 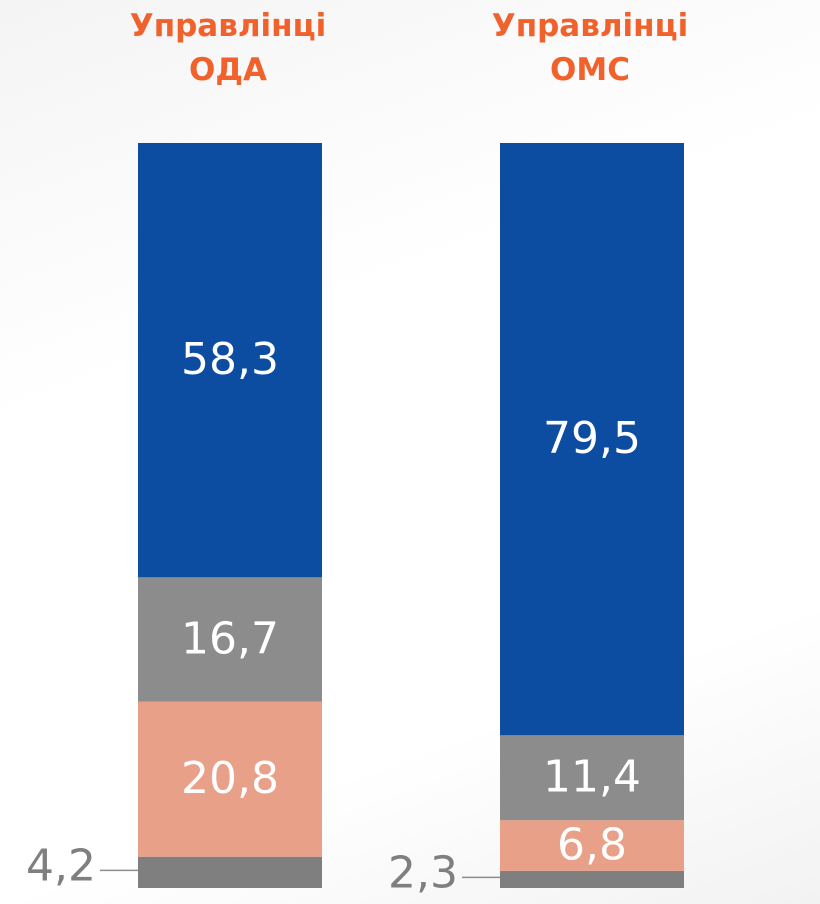 I want to click on value-label: 20,8, so click(x=230, y=778).